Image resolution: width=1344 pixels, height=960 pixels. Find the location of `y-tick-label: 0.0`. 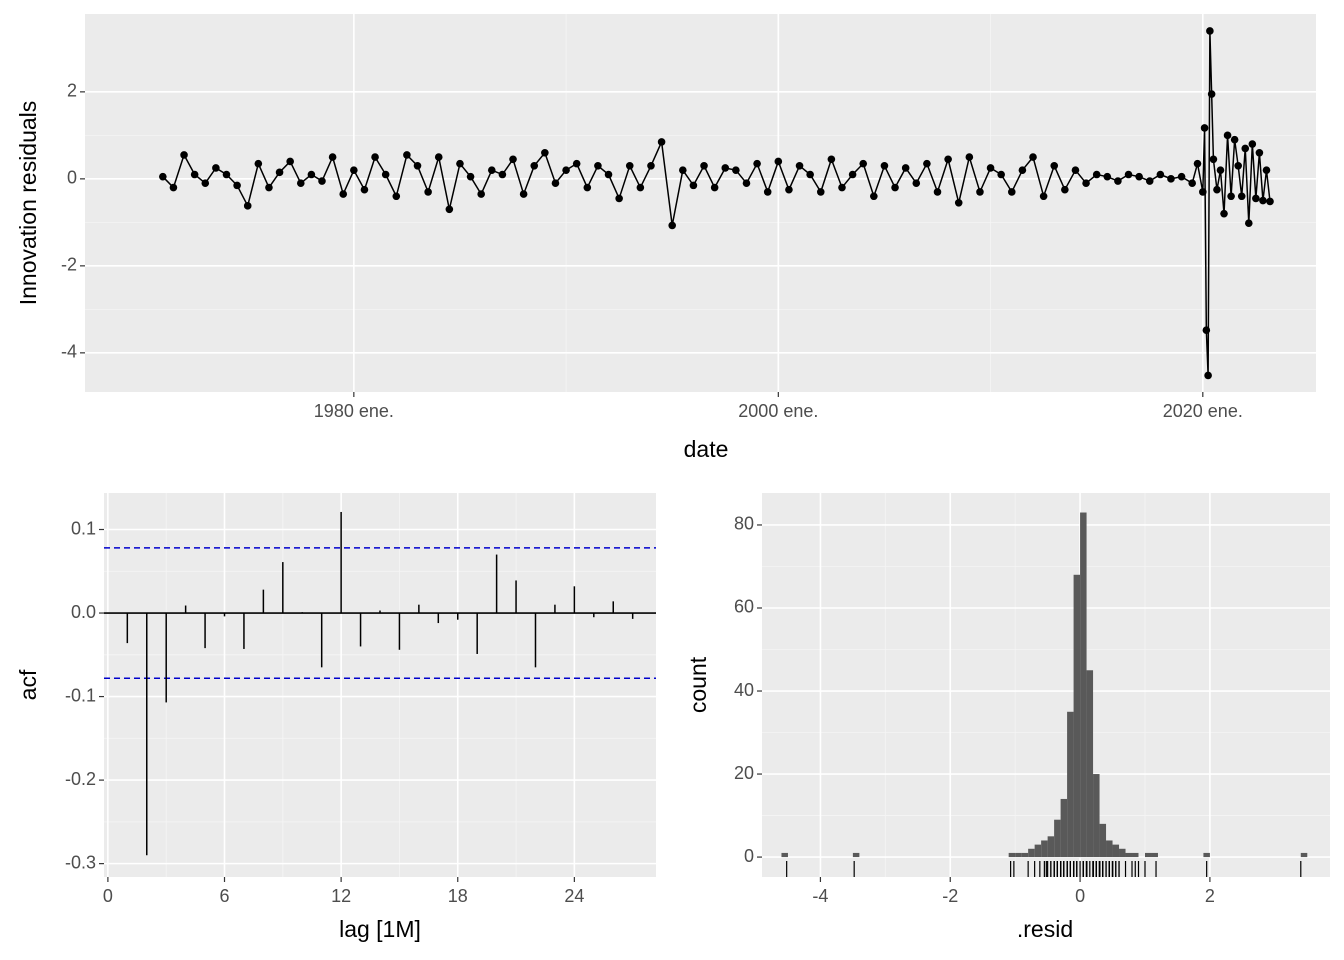

y-tick-label: 0.0 is located at coordinates (83, 612).